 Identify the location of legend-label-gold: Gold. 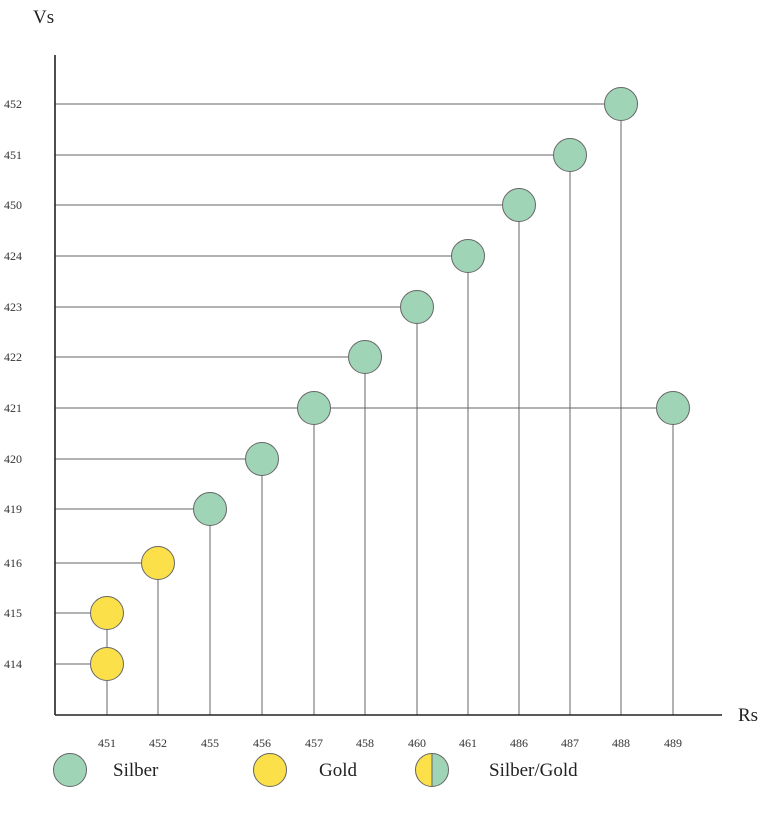
(338, 770).